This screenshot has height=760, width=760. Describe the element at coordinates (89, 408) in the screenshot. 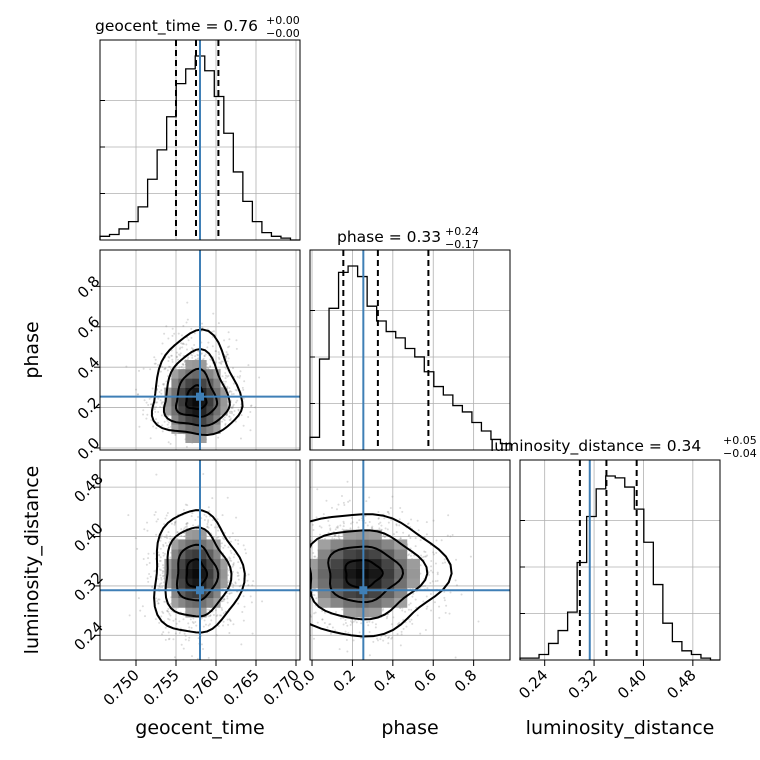

I see `y-tick-label: 0.2` at that location.